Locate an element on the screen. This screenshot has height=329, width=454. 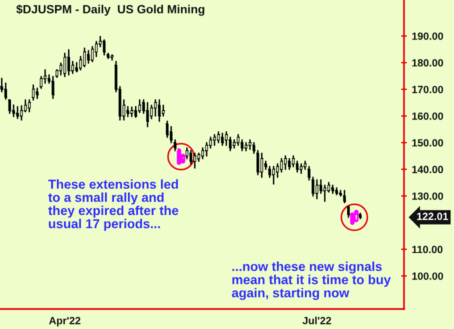
text: 122.01 is located at coordinates (432, 216).